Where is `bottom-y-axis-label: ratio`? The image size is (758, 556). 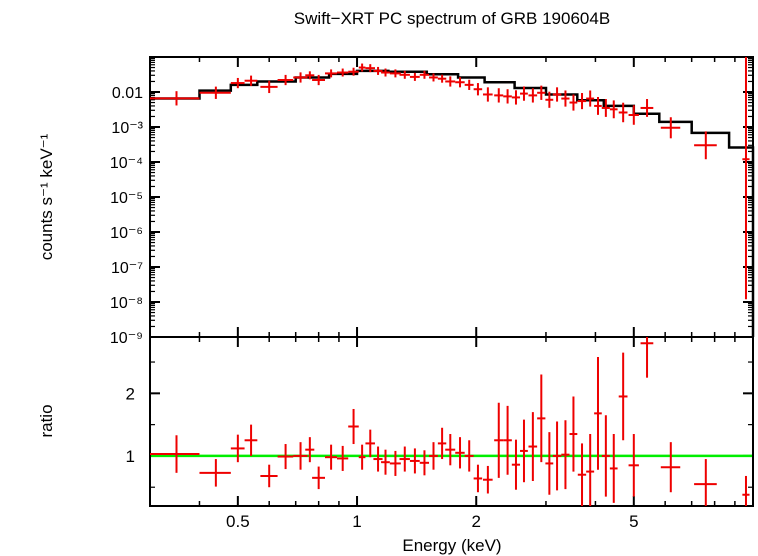
bottom-y-axis-label: ratio is located at coordinates (46, 420).